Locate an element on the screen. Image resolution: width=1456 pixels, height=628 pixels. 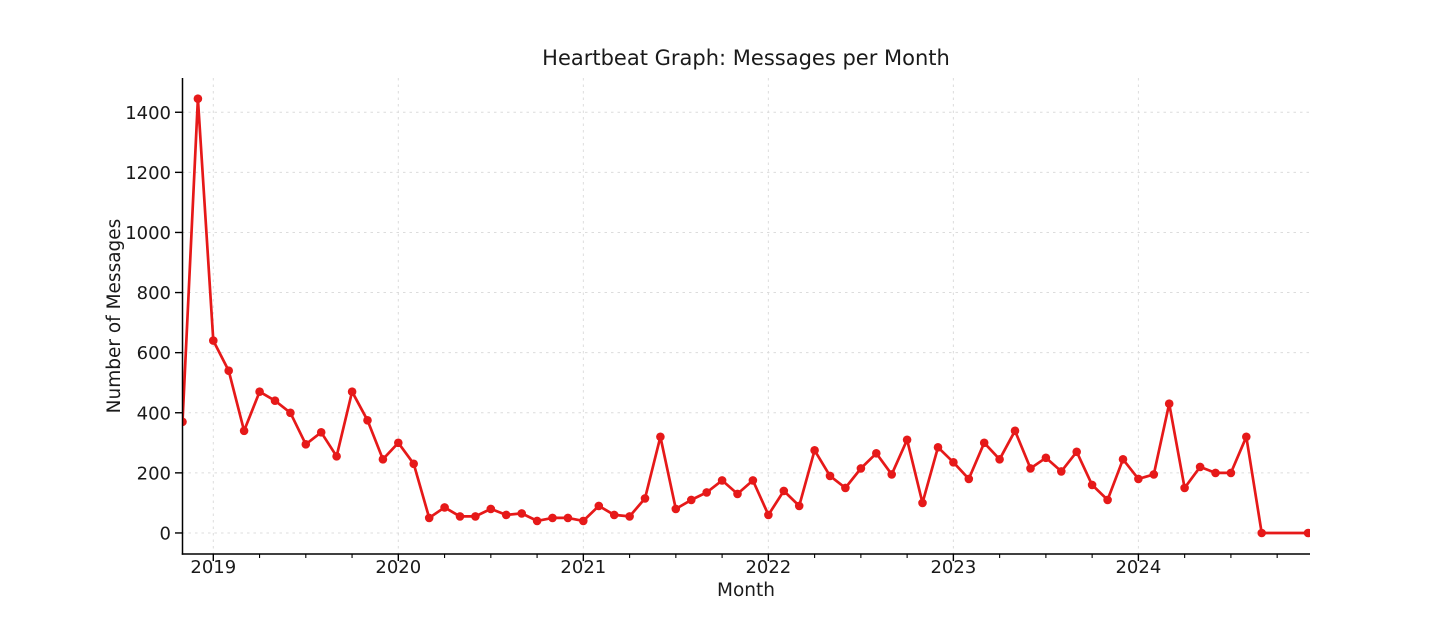
y-tick-label: 600 is located at coordinates (154, 353).